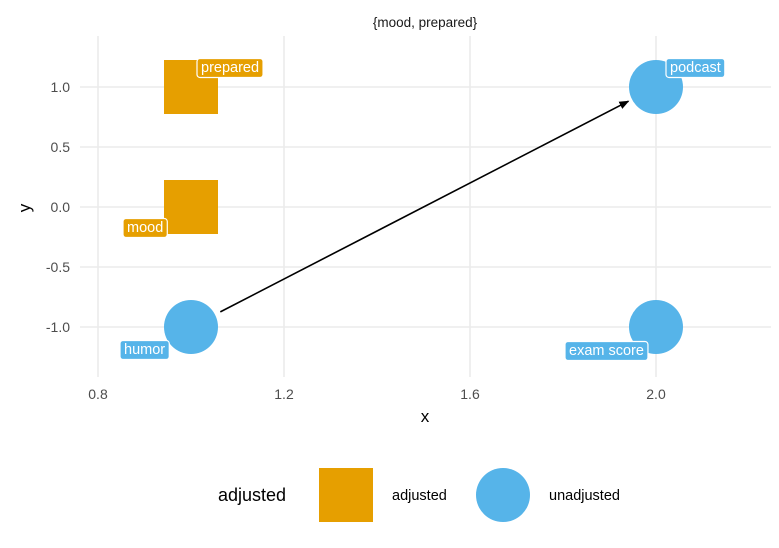 The height and width of the screenshot is (548, 779). What do you see at coordinates (656, 327) in the screenshot?
I see `node-exam-score` at bounding box center [656, 327].